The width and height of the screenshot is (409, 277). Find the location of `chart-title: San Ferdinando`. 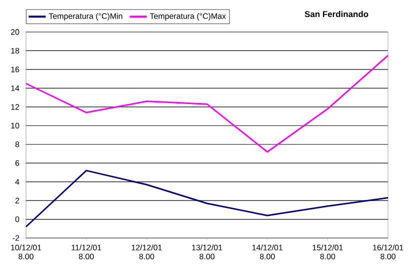

chart-title: San Ferdinando is located at coordinates (336, 14).